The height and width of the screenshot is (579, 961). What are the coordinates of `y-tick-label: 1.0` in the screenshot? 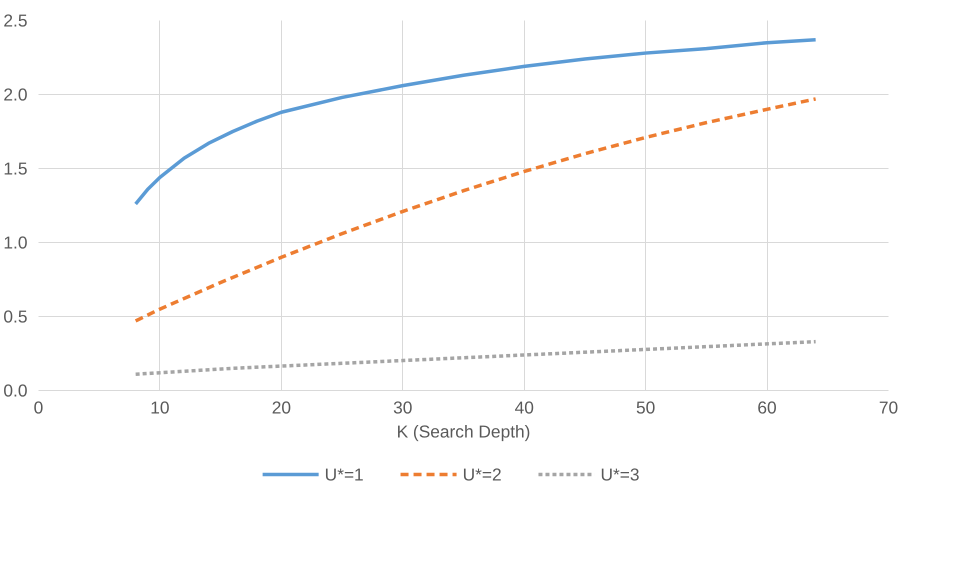 It's located at (15, 242).